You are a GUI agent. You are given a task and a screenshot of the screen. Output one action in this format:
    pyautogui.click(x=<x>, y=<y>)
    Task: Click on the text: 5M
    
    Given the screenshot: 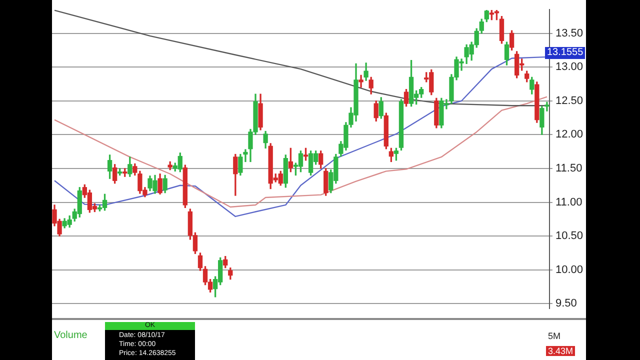 What is the action you would take?
    pyautogui.click(x=554, y=336)
    